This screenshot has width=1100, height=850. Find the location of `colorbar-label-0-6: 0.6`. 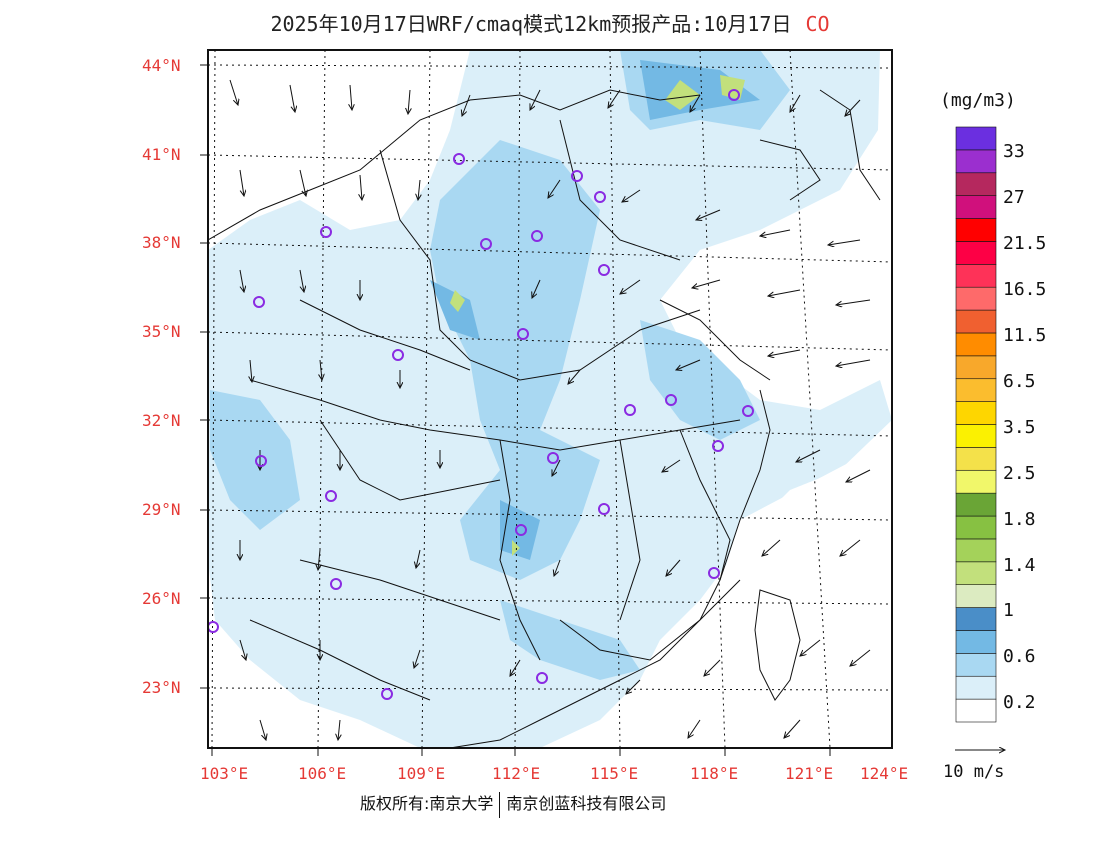

colorbar-label-0-6: 0.6 is located at coordinates (1019, 656).